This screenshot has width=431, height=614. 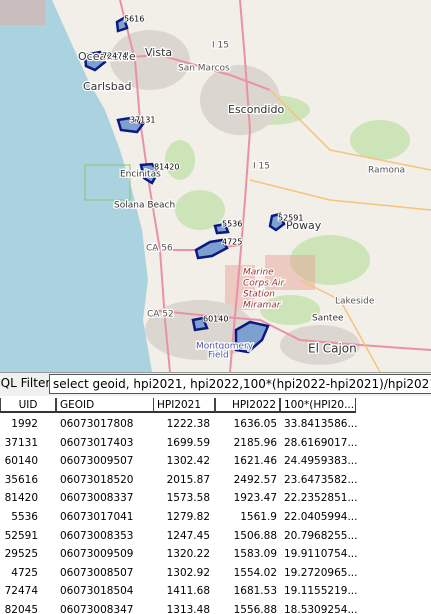 What do you see at coordinates (225, 347) in the screenshot?
I see `place-label: Montgomery` at bounding box center [225, 347].